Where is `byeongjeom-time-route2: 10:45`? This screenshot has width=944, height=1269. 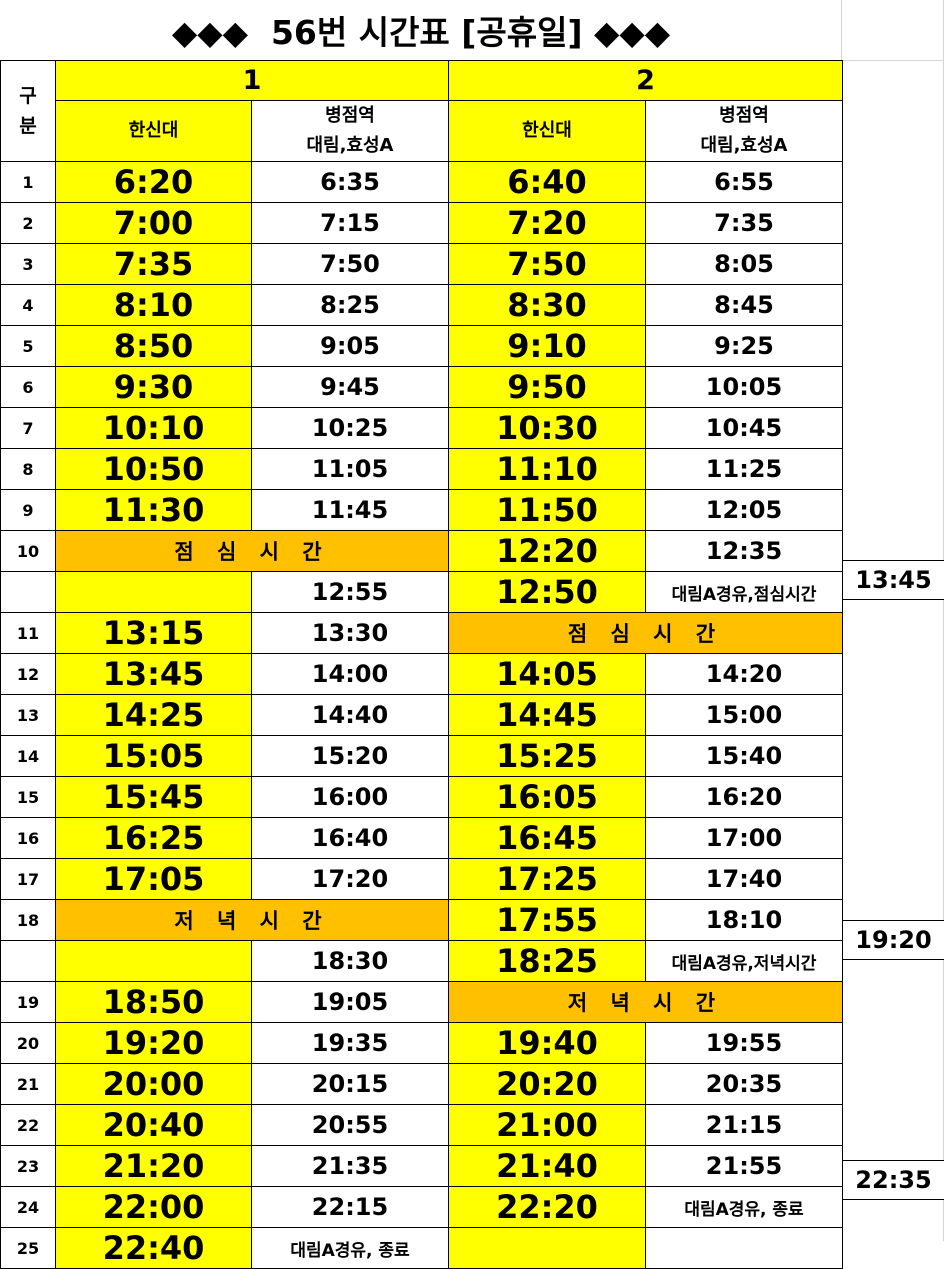
byeongjeom-time-route2: 10:45 is located at coordinates (744, 428).